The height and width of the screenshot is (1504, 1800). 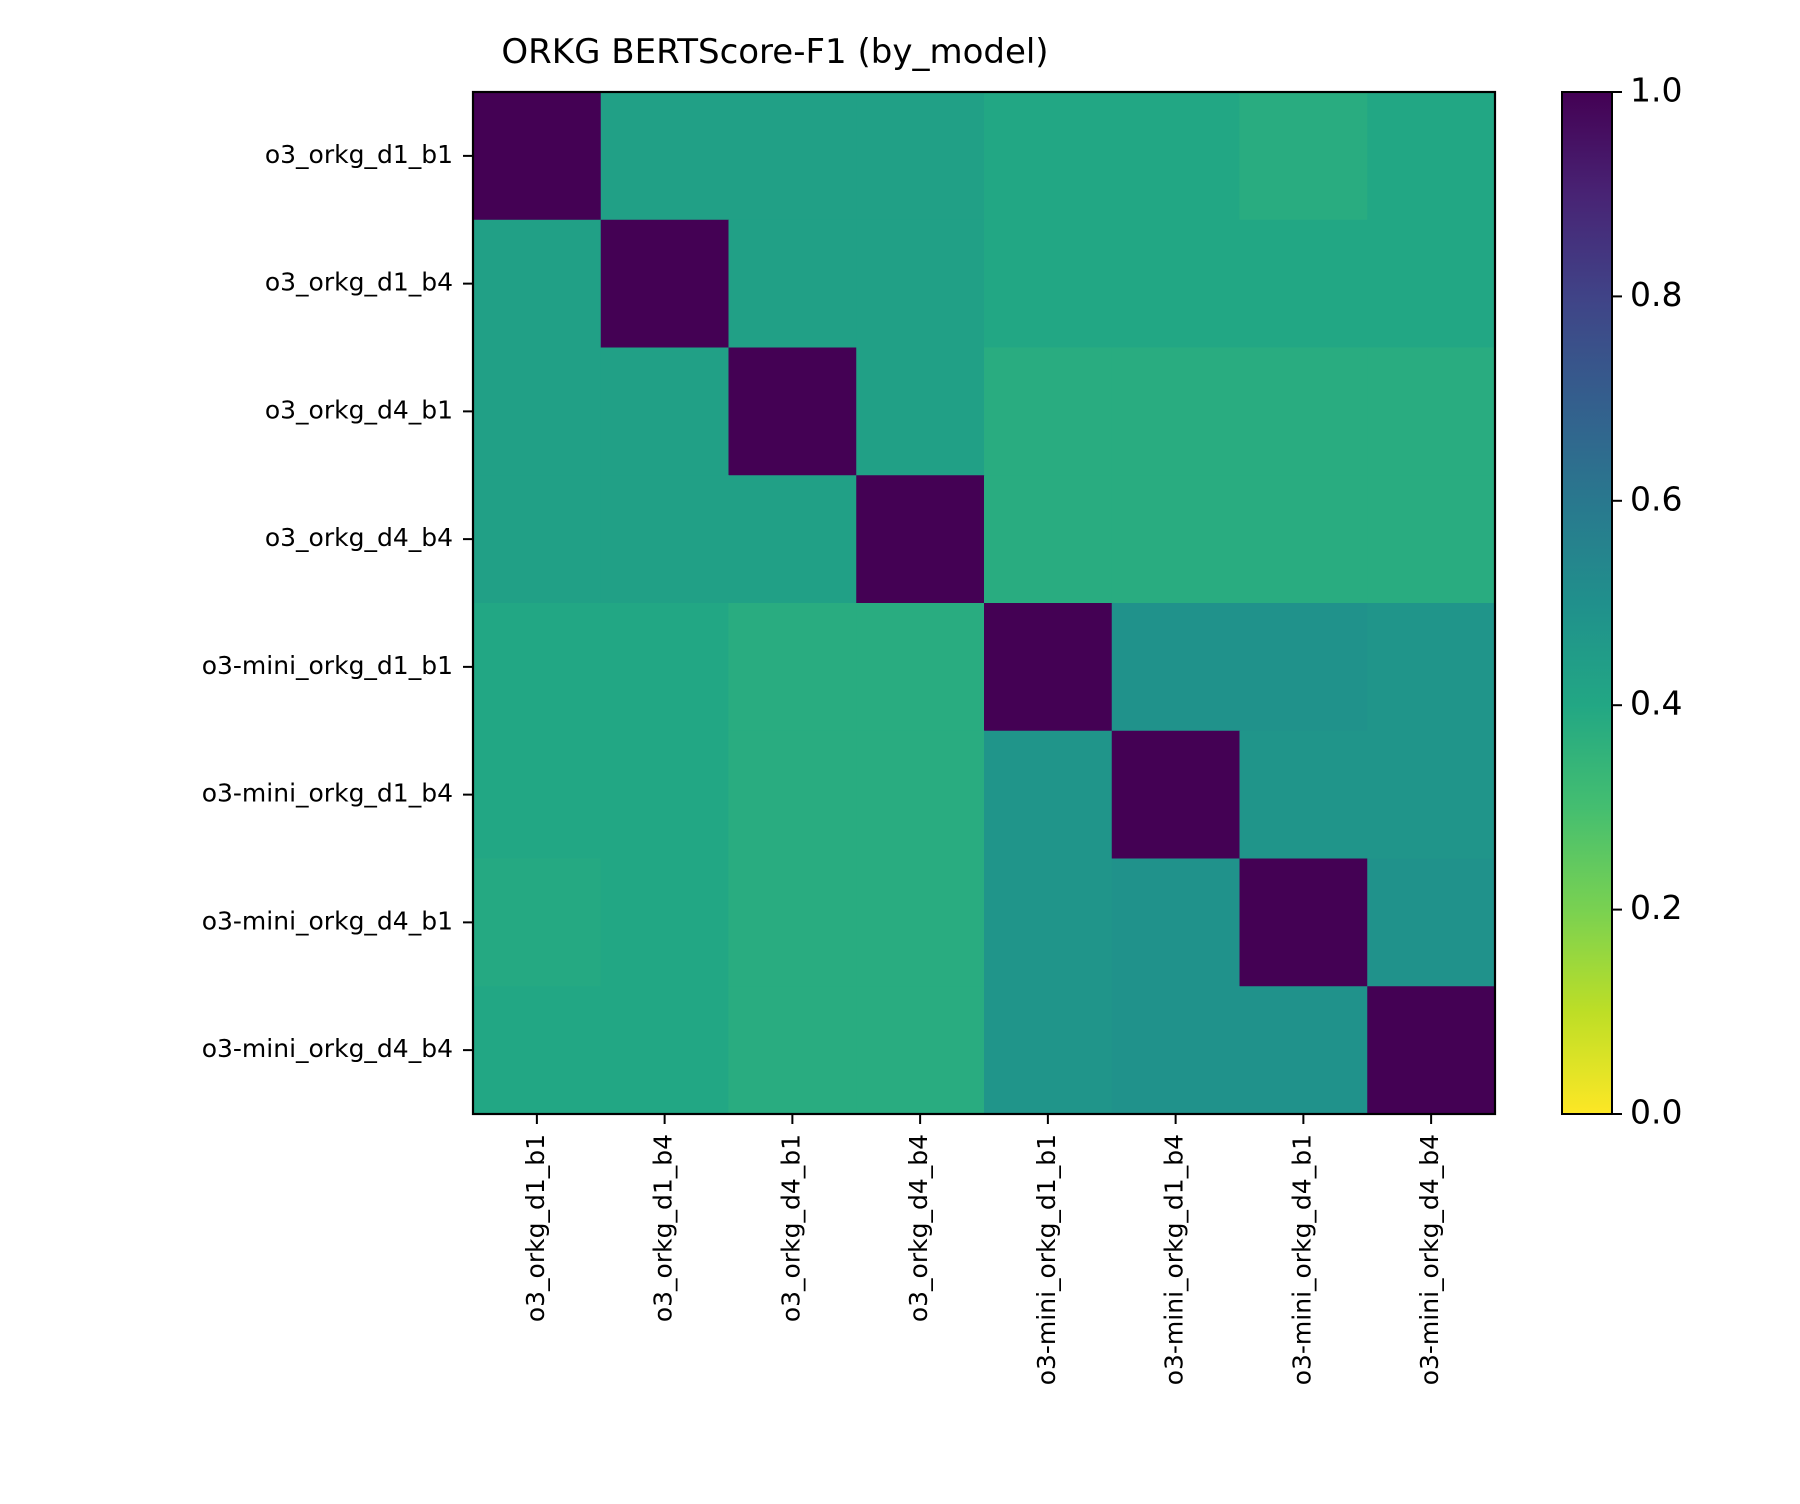 I want to click on colorbar-ticks: 0.0 0.2 0.4 0.6 0.8 1.0, so click(x=1647, y=601).